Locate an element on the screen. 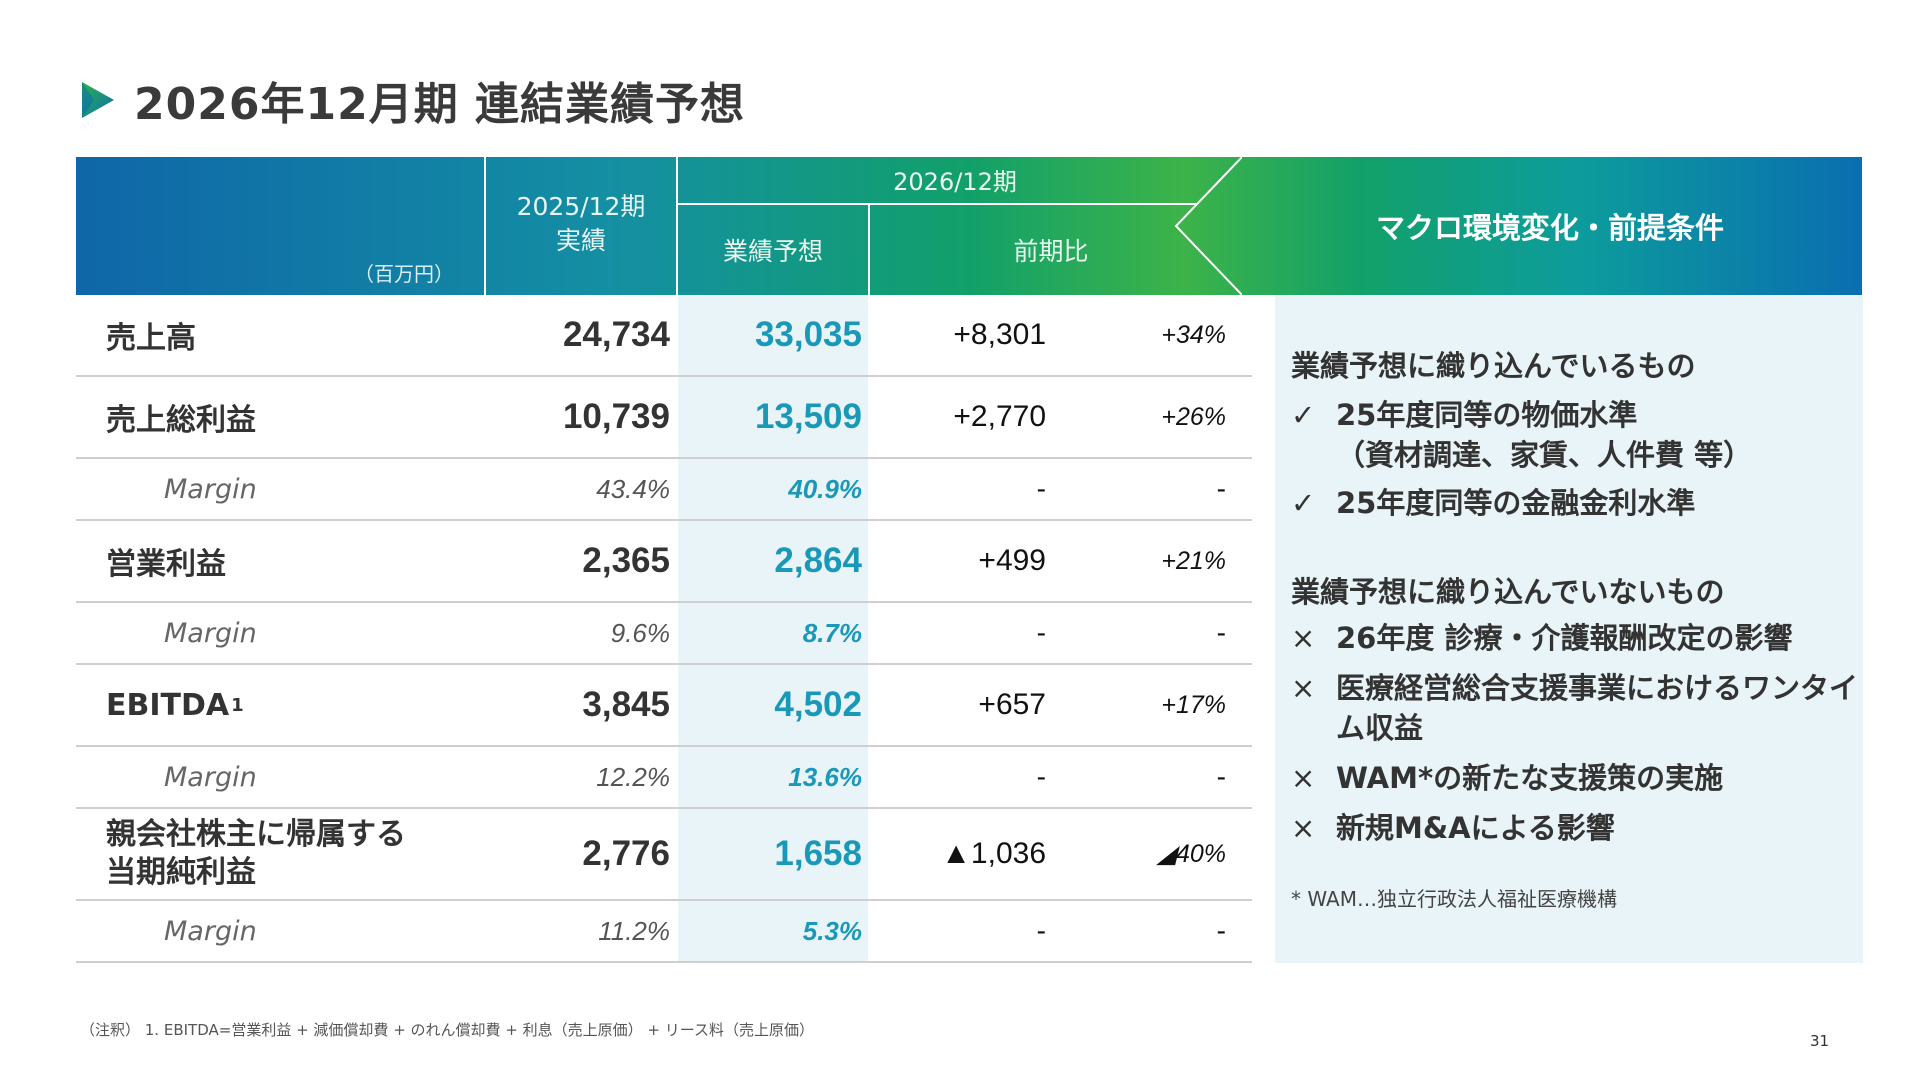 This screenshot has width=1920, height=1080. yoy-diff-value: +8,301 is located at coordinates (999, 334).